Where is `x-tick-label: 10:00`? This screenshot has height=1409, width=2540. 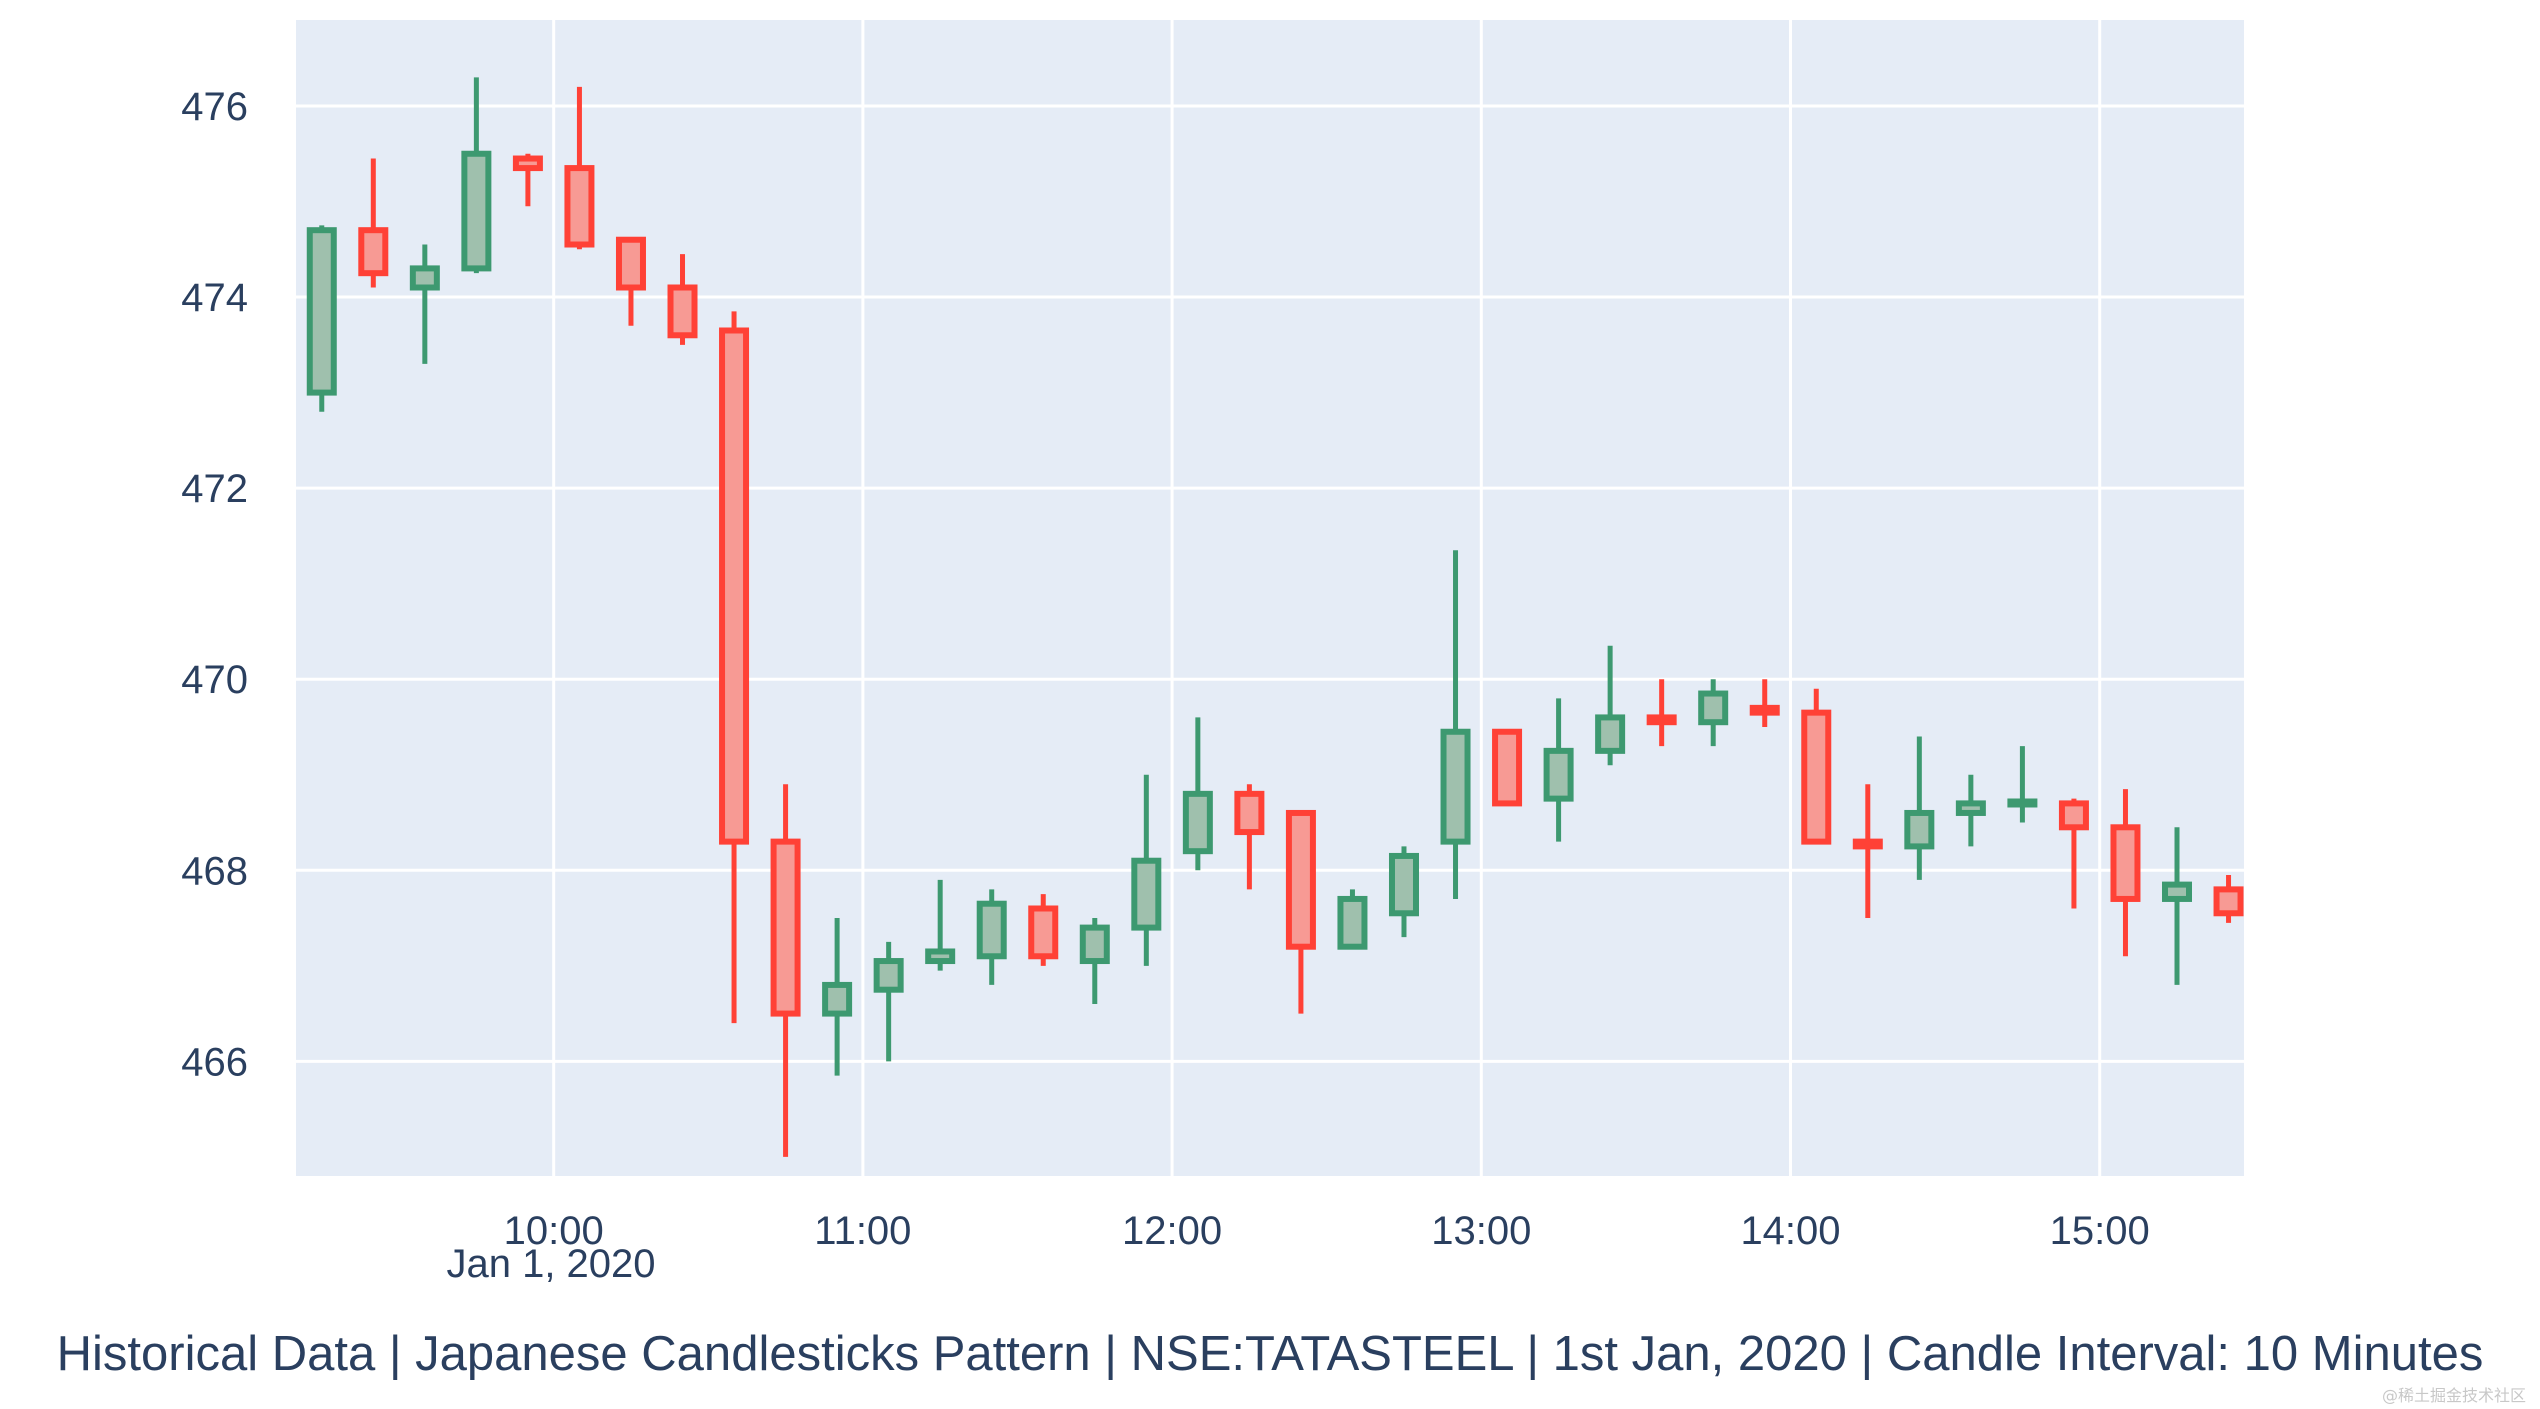
x-tick-label: 10:00 is located at coordinates (554, 1231).